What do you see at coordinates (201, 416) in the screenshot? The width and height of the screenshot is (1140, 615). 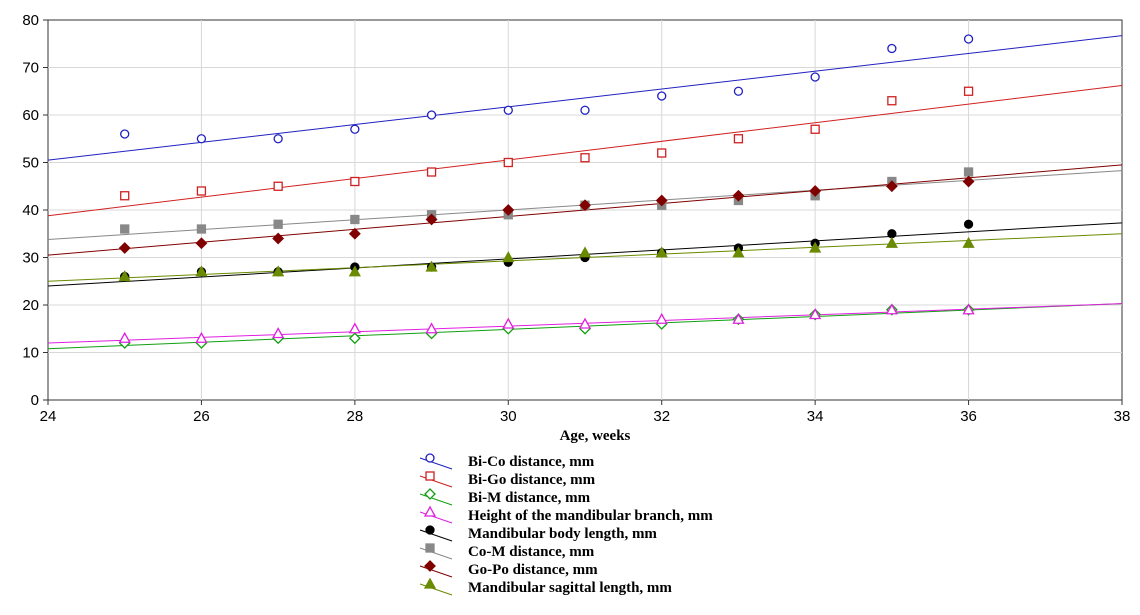 I see `x-tick-label: 26` at bounding box center [201, 416].